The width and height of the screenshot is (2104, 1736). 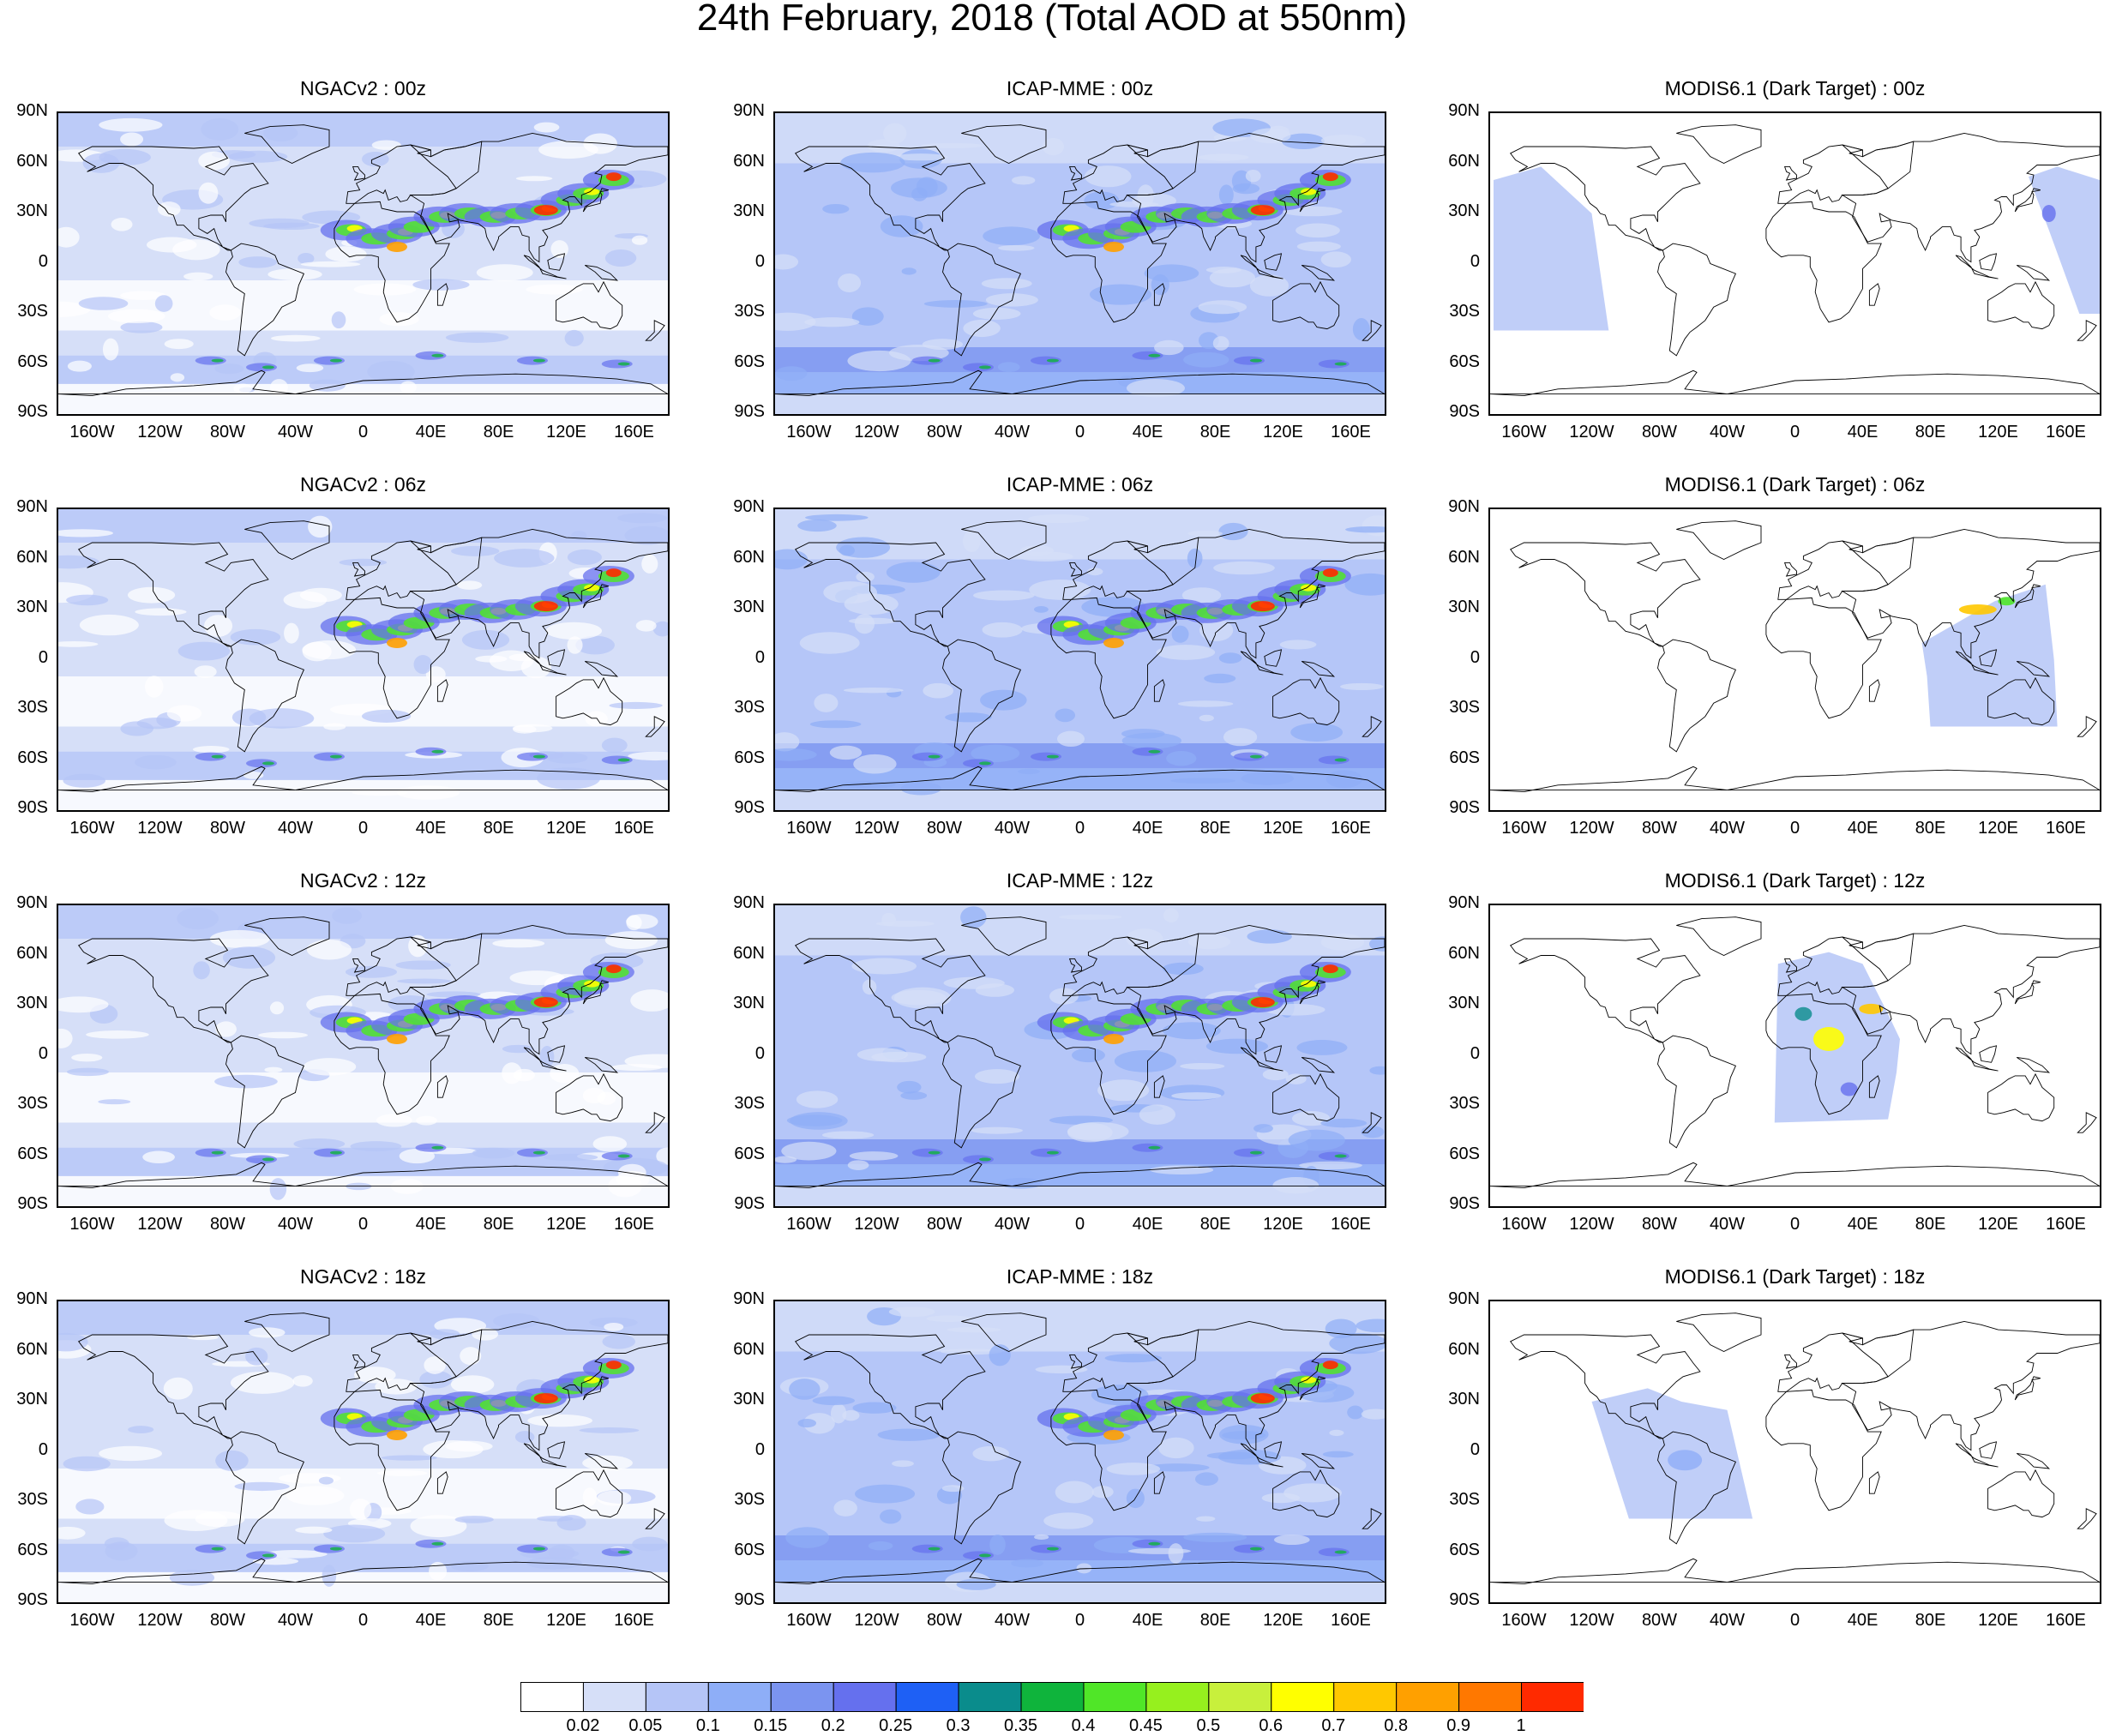 I want to click on panel-title: NGACv2 : 18z, so click(x=363, y=1276).